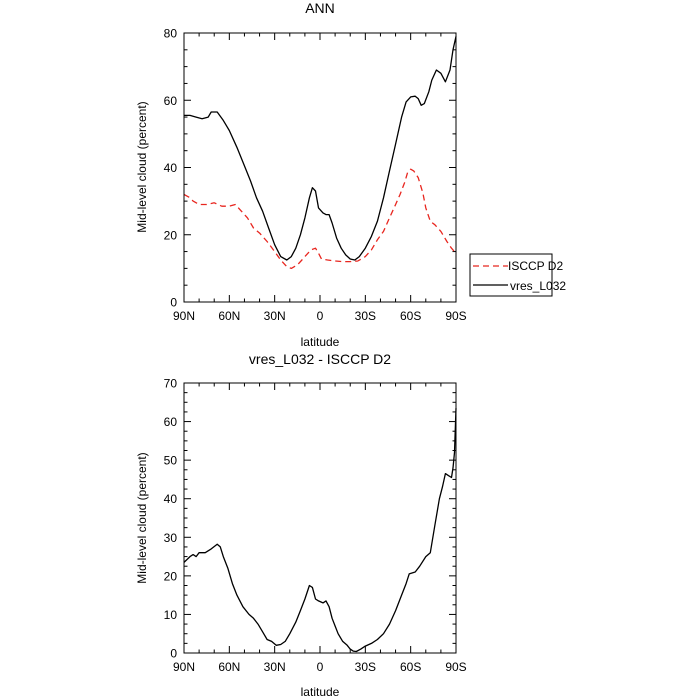  What do you see at coordinates (320, 342) in the screenshot?
I see `top-x-axis-label: latitude` at bounding box center [320, 342].